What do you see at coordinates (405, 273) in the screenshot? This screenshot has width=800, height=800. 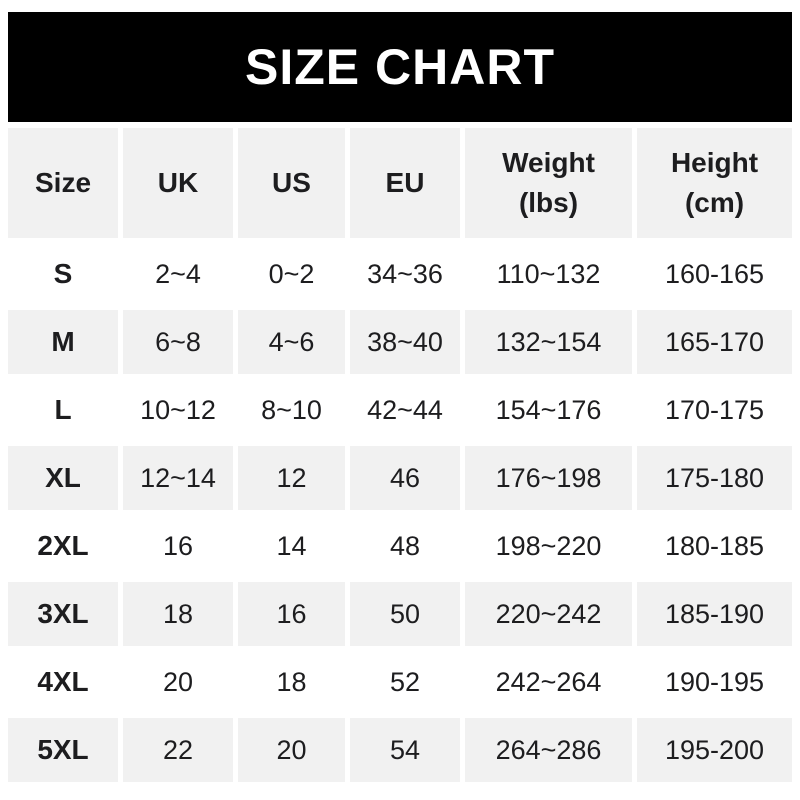 I see `cell-eu: 34~36` at bounding box center [405, 273].